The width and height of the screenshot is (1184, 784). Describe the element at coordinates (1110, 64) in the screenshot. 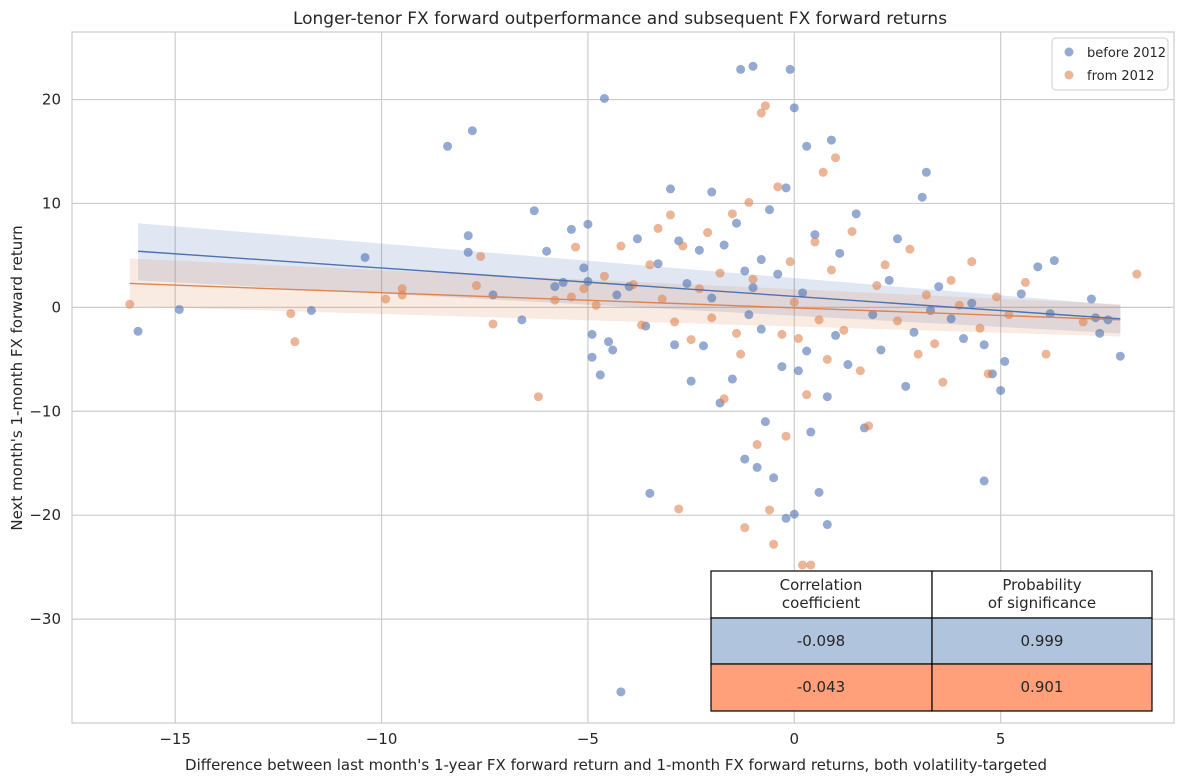

I see `legend-frame` at that location.